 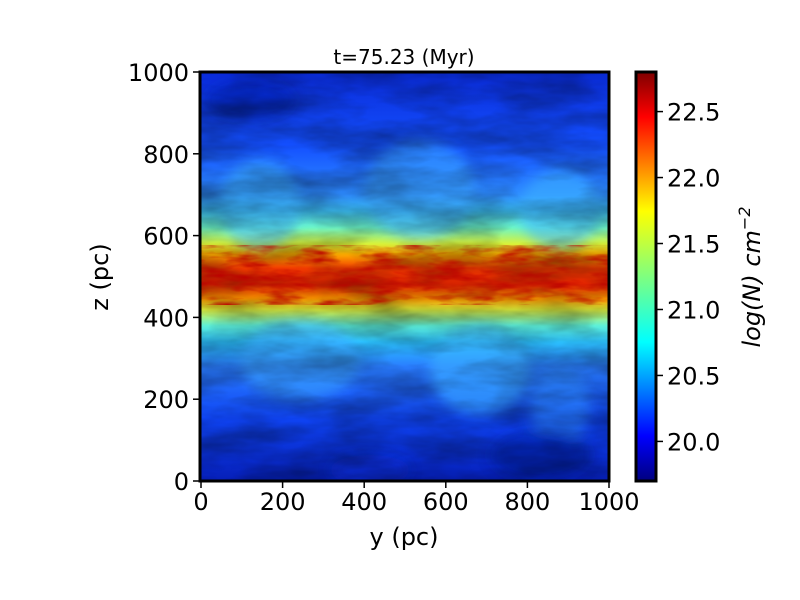 I want to click on x-tick-label: 800, so click(x=527, y=502).